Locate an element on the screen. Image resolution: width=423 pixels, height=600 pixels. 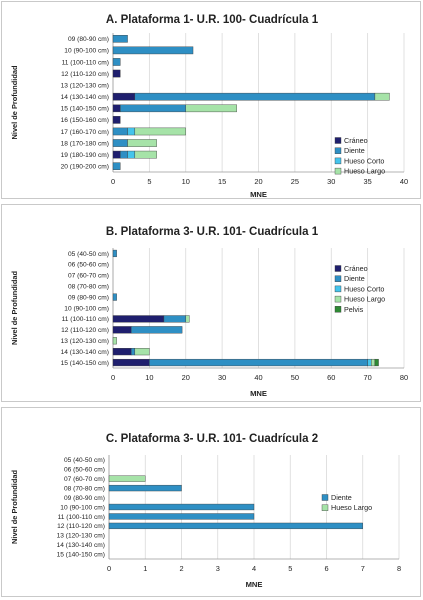
chart-b-category-label: 10 (90-100 cm) is located at coordinates (86, 308).